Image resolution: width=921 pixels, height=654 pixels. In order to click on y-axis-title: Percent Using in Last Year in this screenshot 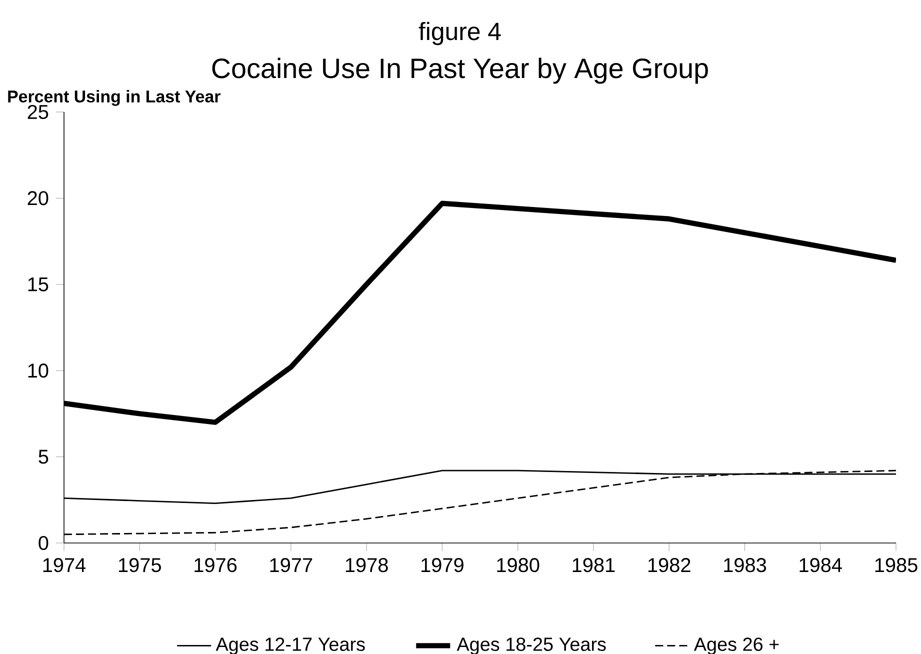, I will do `click(114, 98)`.